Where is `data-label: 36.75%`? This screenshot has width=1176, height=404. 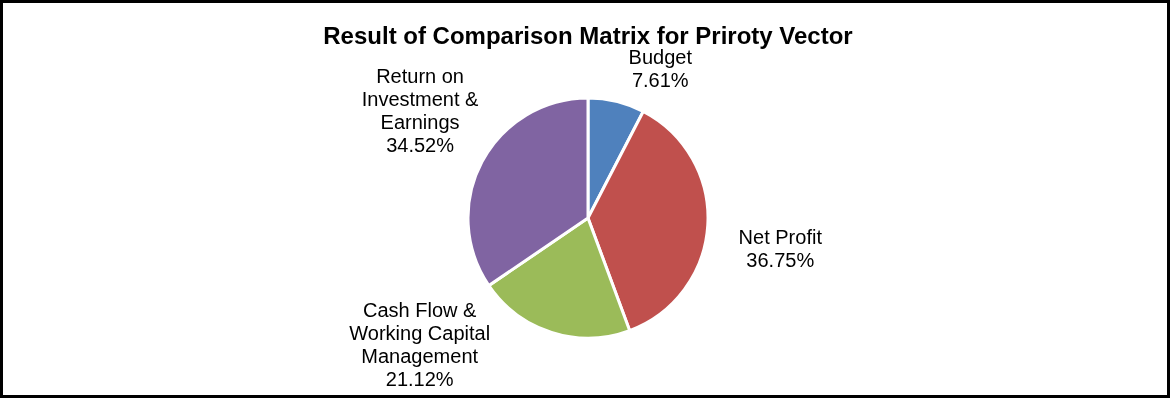
data-label: 36.75% is located at coordinates (780, 260).